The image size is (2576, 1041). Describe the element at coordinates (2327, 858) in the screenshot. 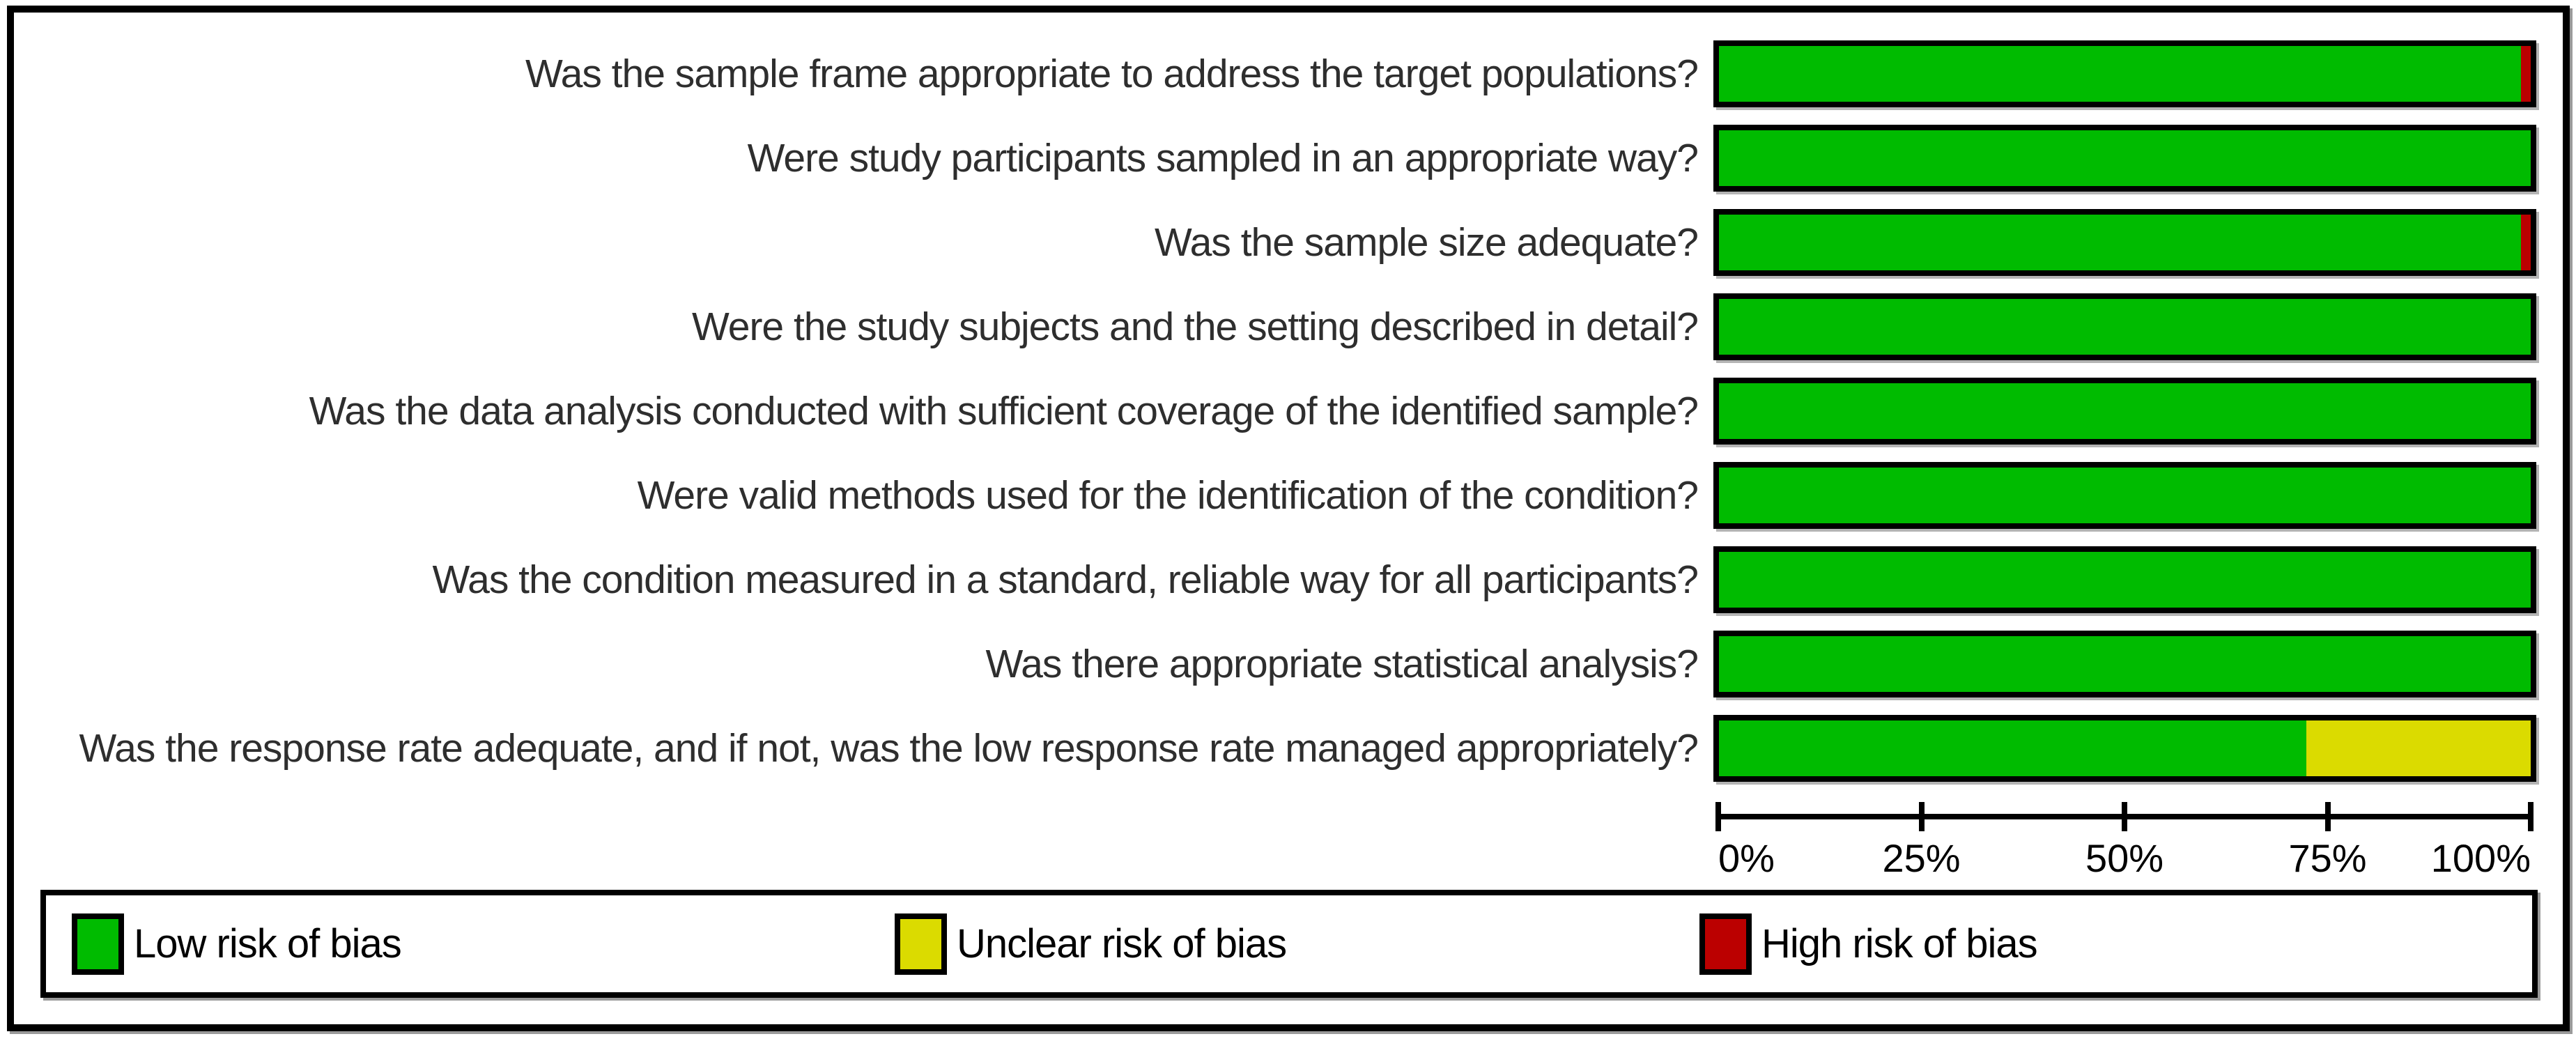

I see `axis-tick-label: 75%` at that location.